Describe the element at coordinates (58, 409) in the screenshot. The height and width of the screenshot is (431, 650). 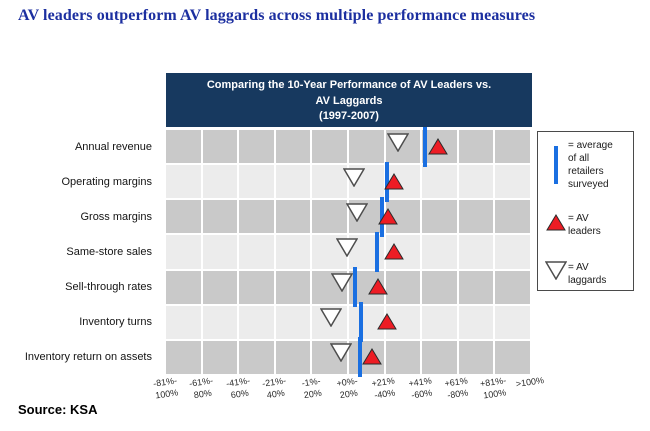
I see `source-note: Source: KSA` at that location.